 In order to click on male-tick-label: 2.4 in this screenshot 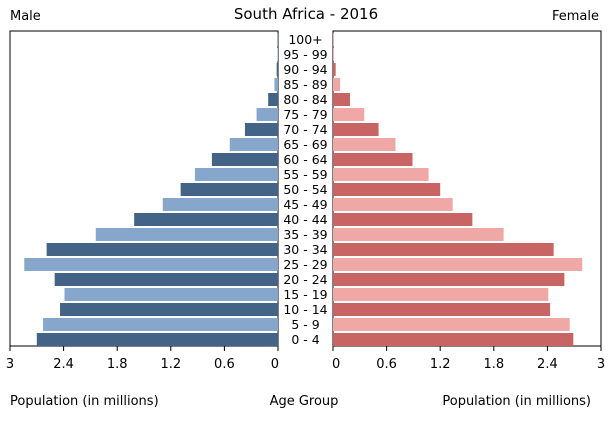, I will do `click(63, 364)`.